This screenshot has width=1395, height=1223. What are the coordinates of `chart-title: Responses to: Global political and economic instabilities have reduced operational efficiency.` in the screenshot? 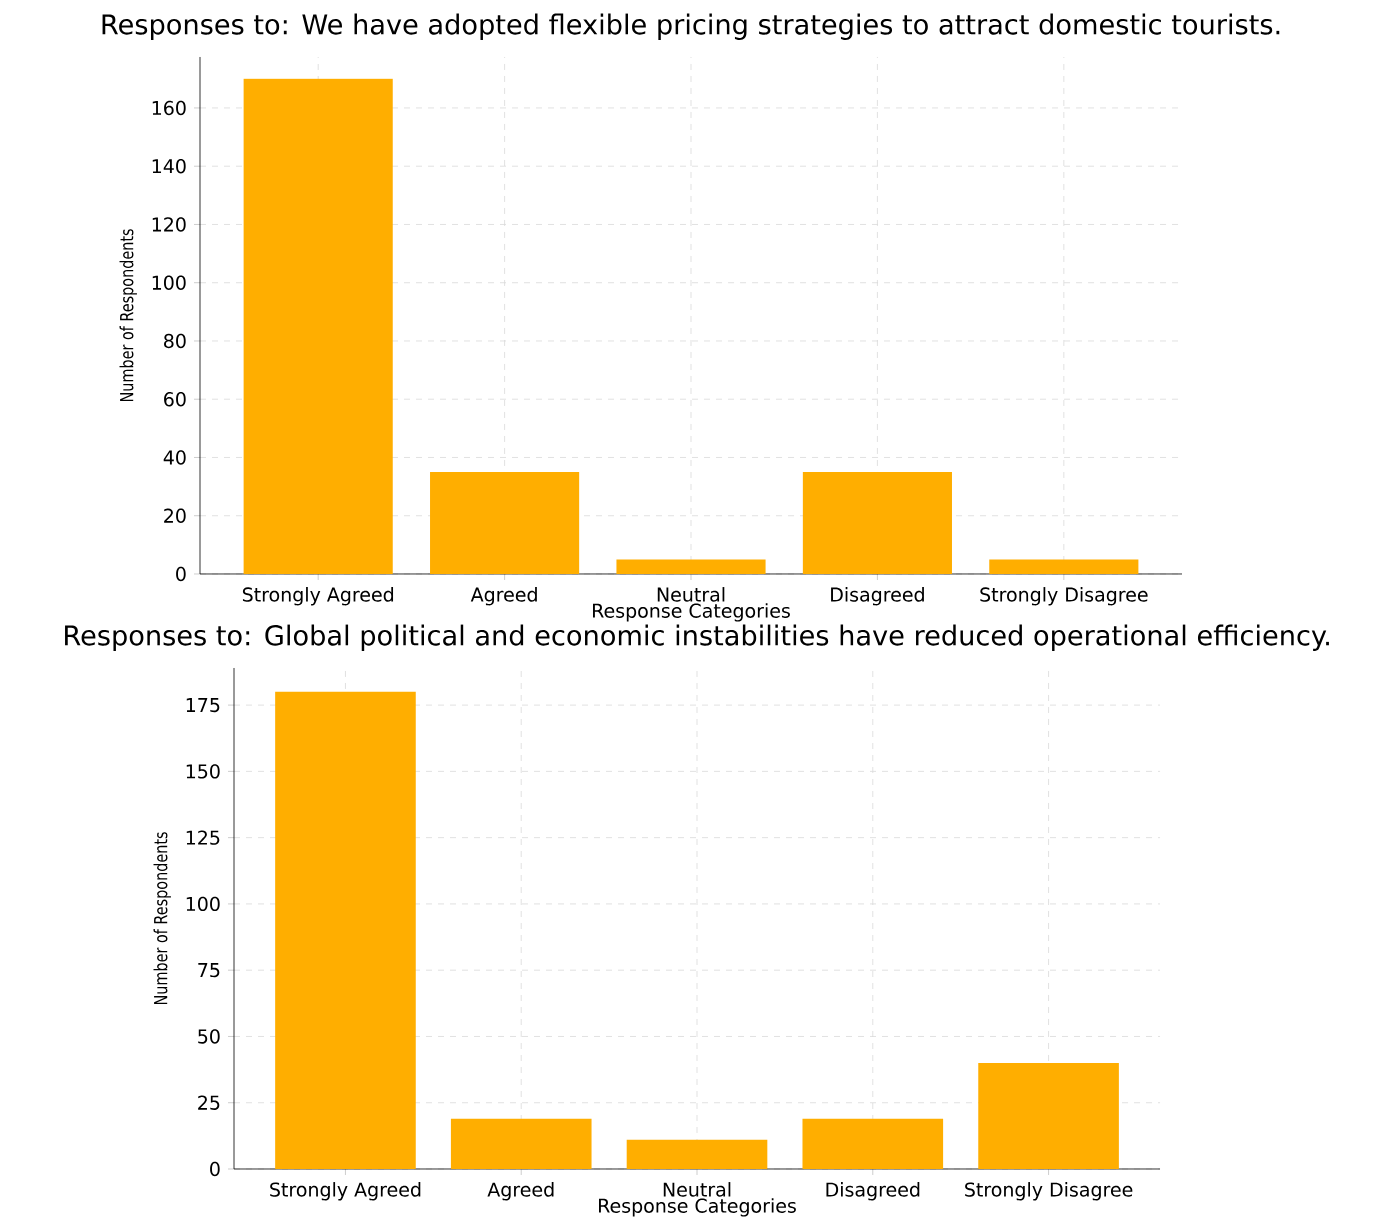 It's located at (697, 637).